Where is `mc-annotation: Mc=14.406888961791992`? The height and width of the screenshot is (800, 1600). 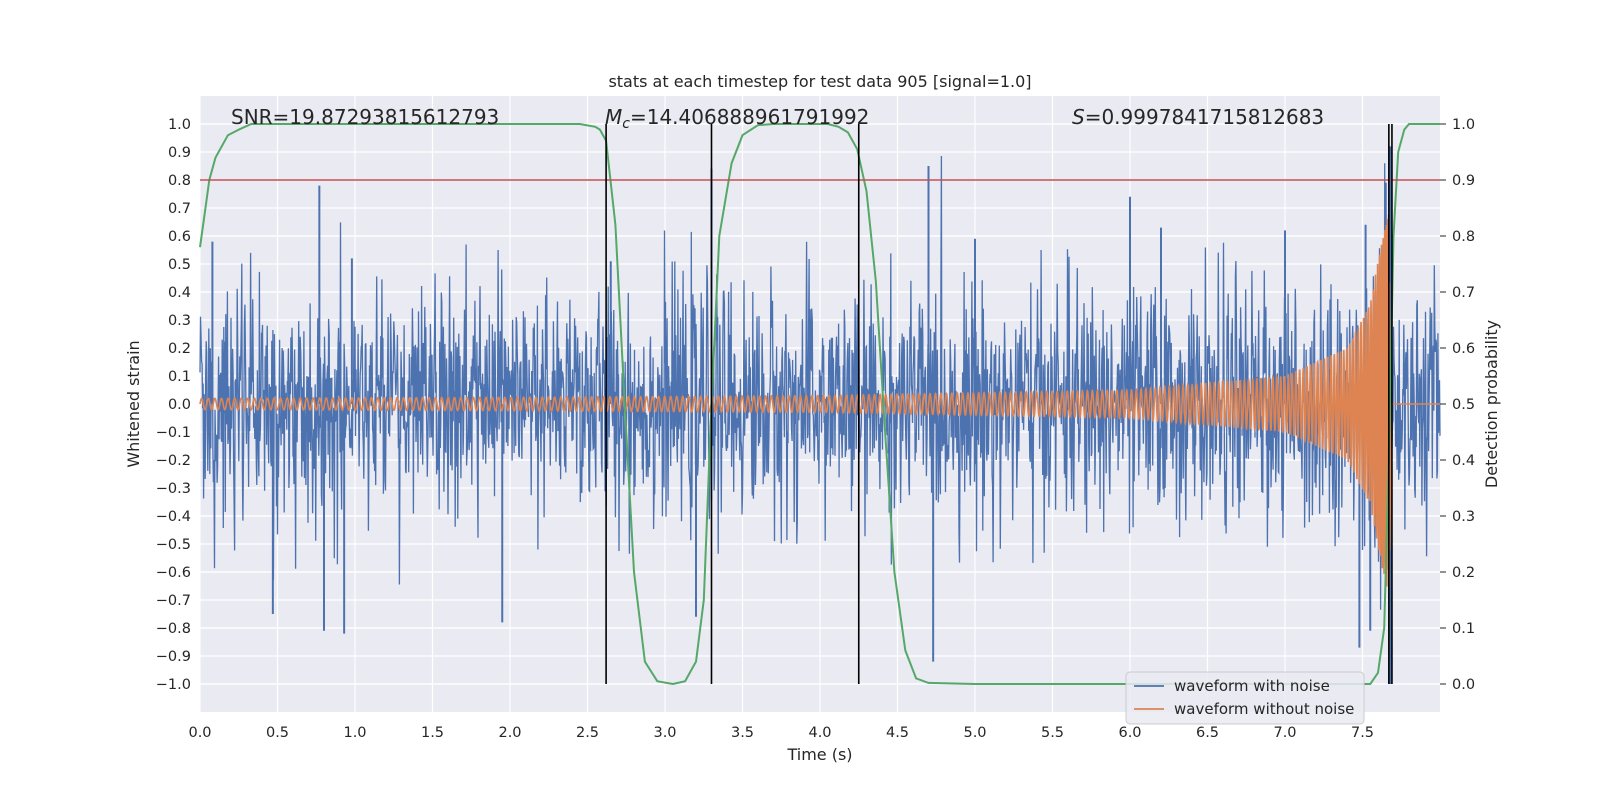
mc-annotation: Mc=14.406888961791992 is located at coordinates (737, 118).